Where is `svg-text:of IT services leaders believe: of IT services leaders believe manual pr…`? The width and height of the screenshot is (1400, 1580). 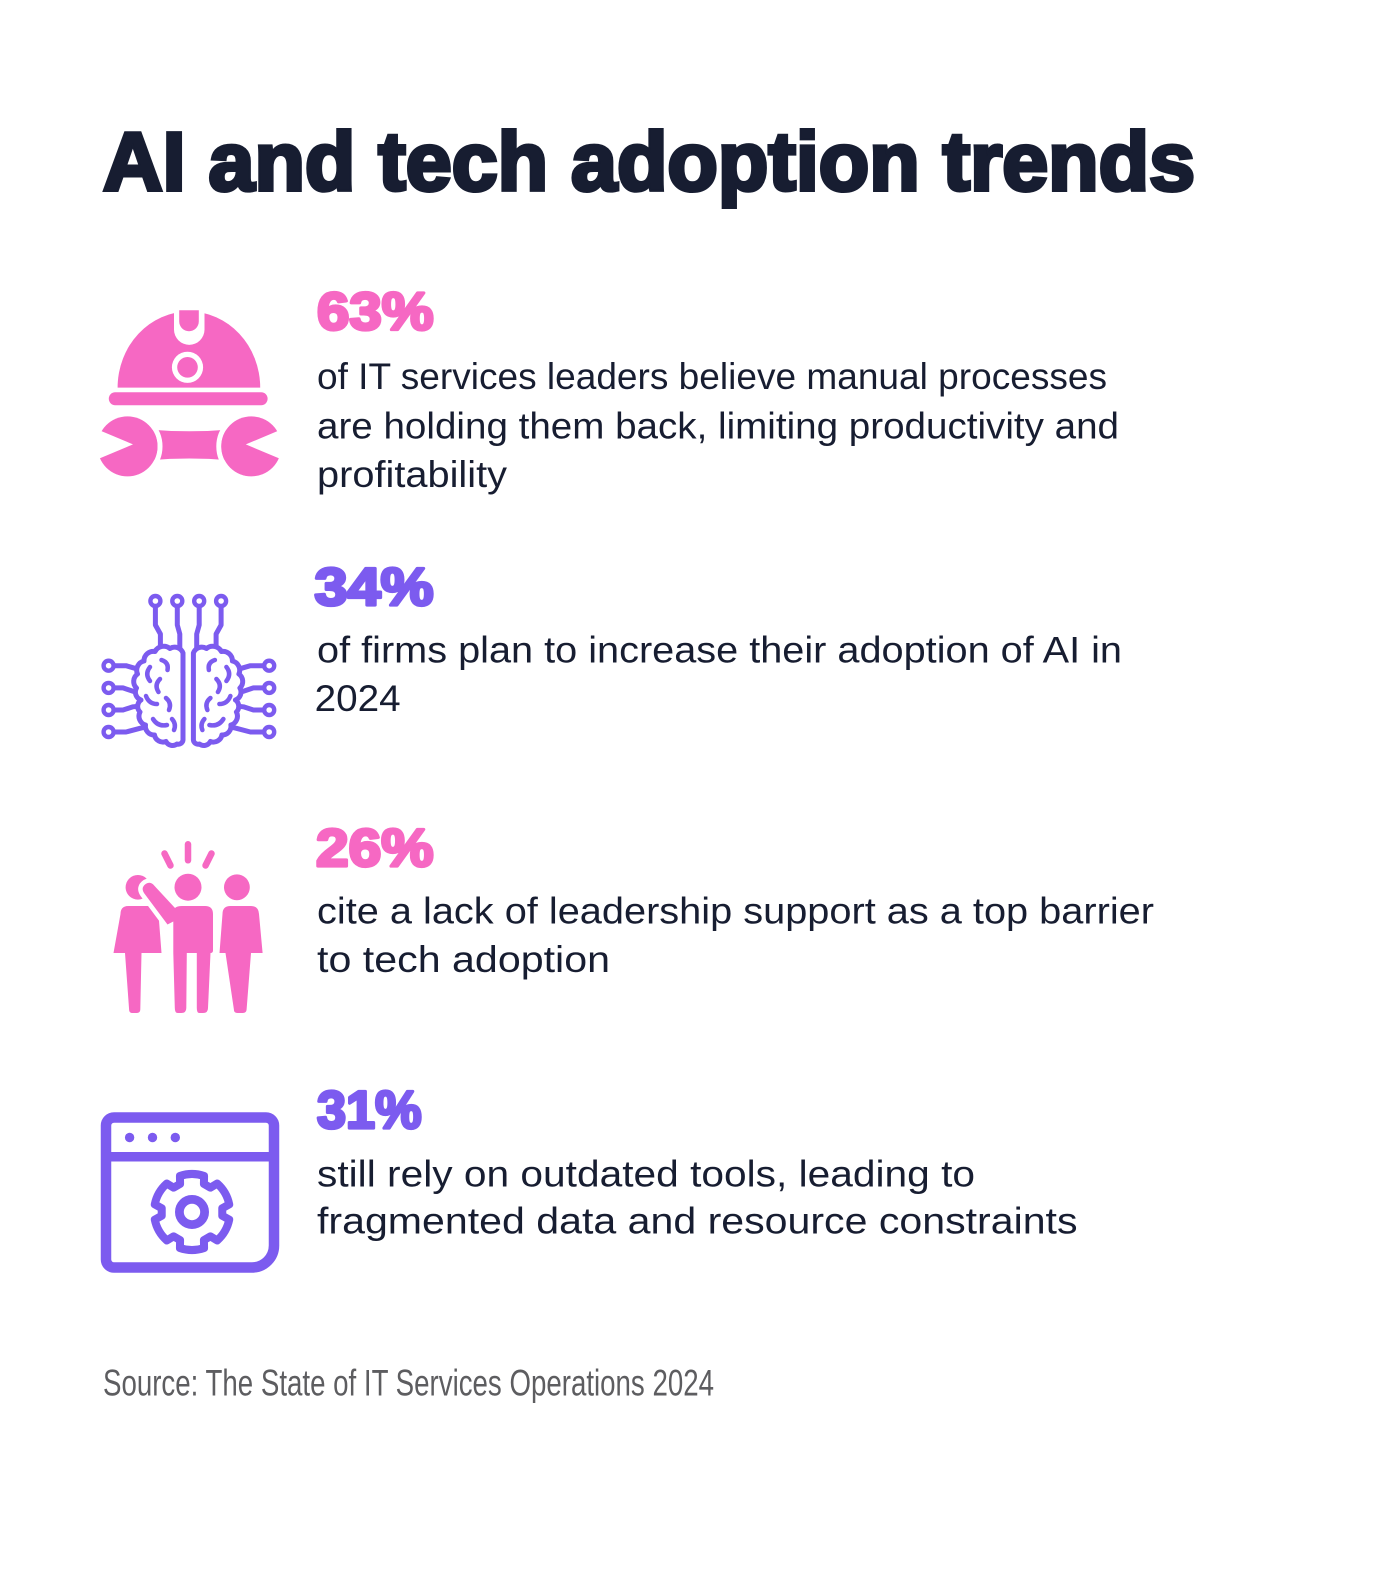 svg-text:of IT services leaders believe: of IT services leaders believe manual pr… is located at coordinates (712, 376).